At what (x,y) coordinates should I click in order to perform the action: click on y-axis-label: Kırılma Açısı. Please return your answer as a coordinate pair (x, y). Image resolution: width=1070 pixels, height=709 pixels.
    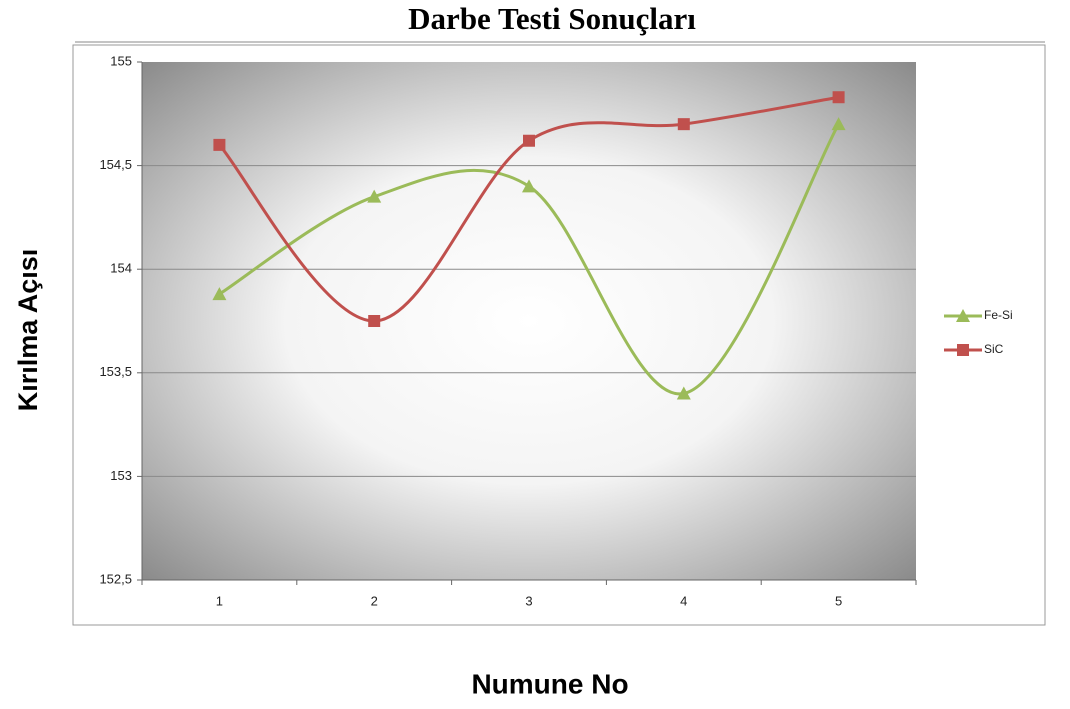
    Looking at the image, I should click on (28, 330).